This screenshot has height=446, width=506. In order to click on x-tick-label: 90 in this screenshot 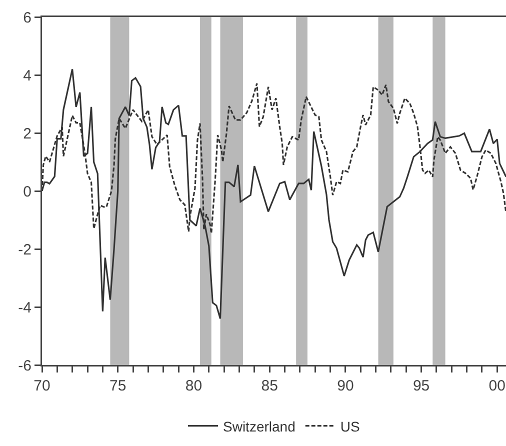, I will do `click(345, 386)`.